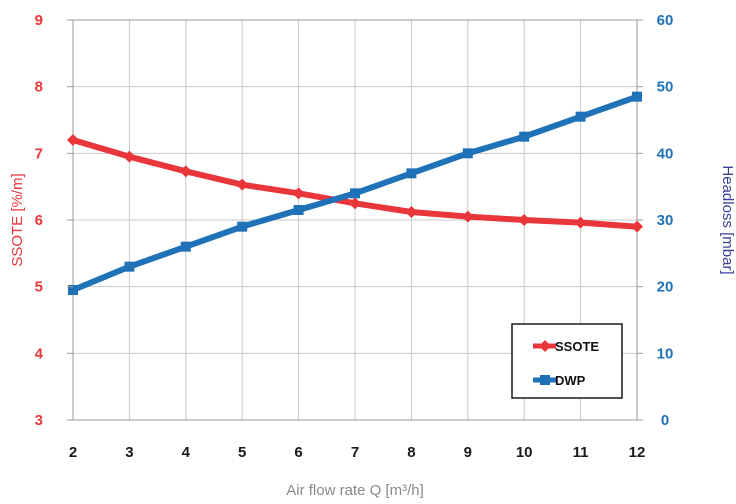  What do you see at coordinates (298, 452) in the screenshot?
I see `x-tick-label: 6` at bounding box center [298, 452].